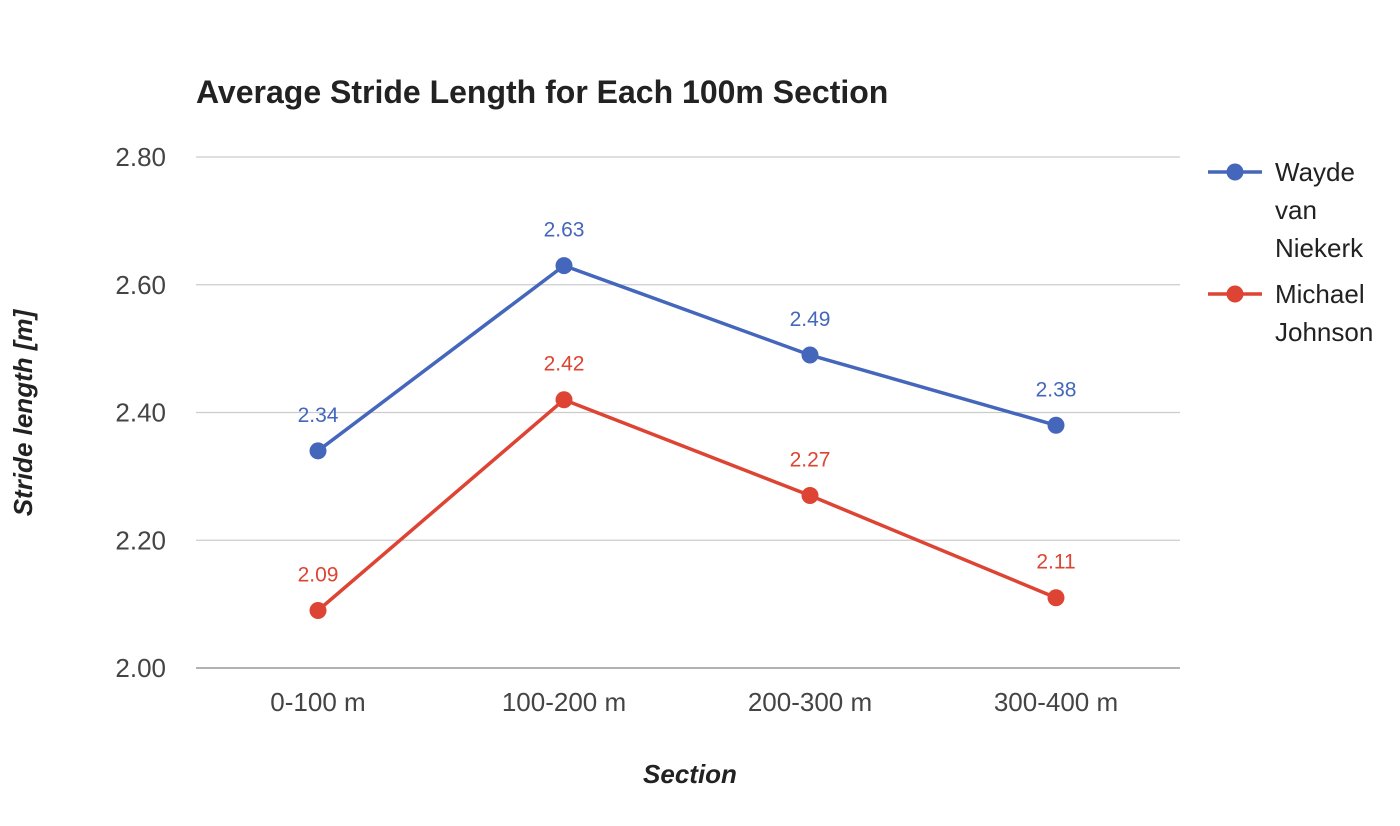  What do you see at coordinates (564, 230) in the screenshot?
I see `data-label: 2.63` at bounding box center [564, 230].